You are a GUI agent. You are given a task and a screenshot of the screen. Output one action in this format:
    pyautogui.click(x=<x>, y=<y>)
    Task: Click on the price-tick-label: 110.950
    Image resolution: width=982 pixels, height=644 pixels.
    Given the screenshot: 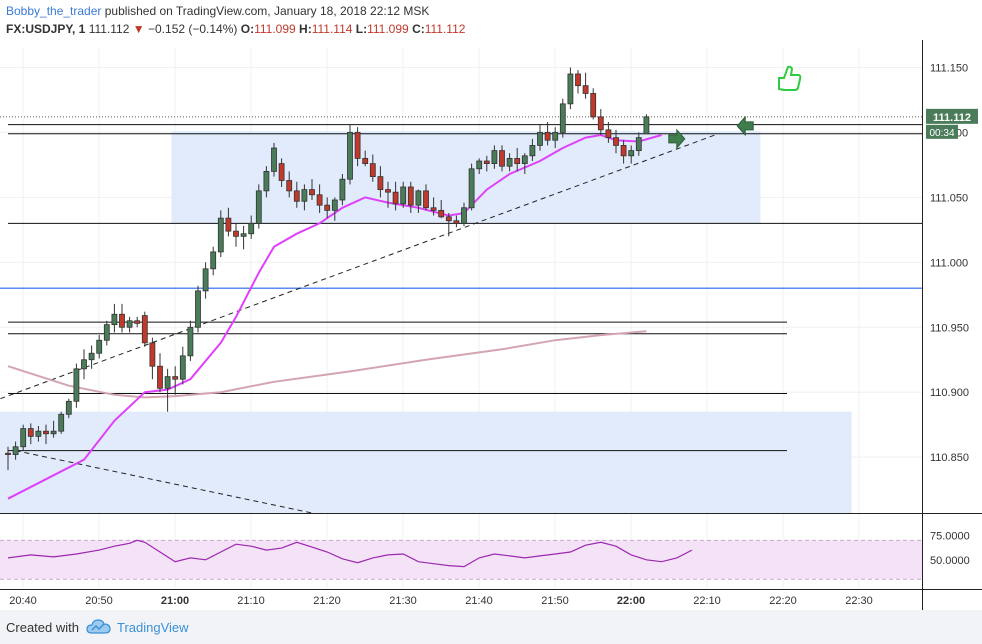 What is the action you would take?
    pyautogui.click(x=949, y=328)
    